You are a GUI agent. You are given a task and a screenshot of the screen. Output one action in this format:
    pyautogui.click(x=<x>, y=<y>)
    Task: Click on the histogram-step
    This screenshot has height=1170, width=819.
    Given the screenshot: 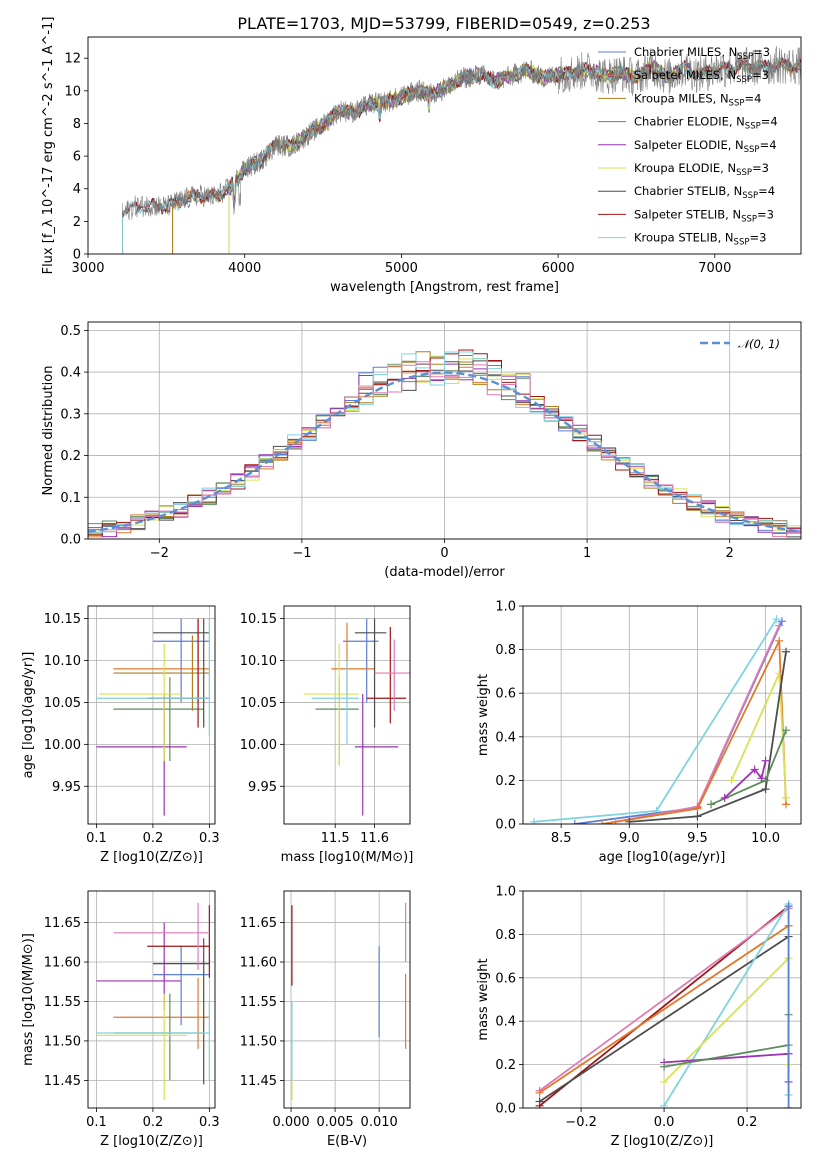 What is the action you would take?
    pyautogui.click(x=444, y=442)
    